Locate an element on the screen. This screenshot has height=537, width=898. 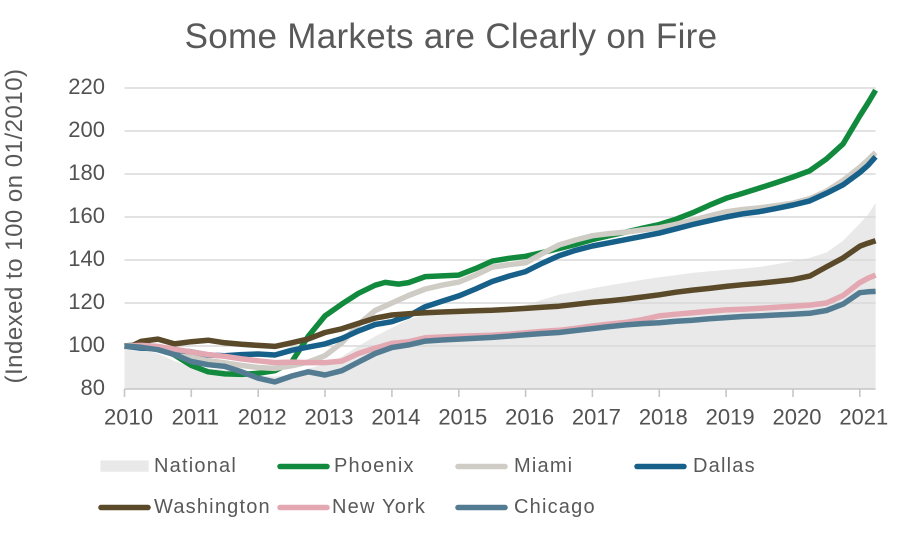
svg-text: 120 is located at coordinates (86, 301).